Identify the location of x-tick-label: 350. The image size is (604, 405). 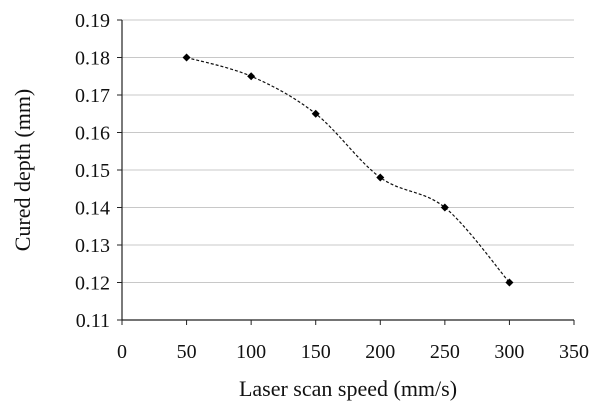
(574, 352).